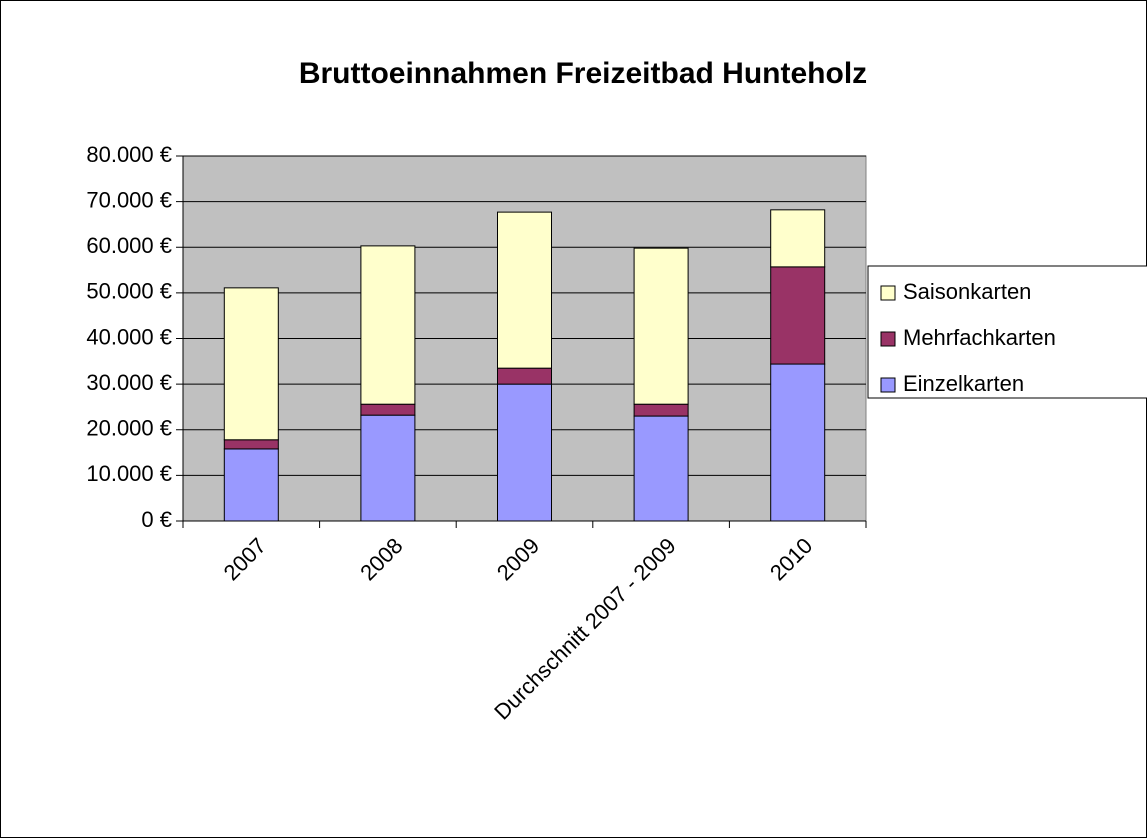 The width and height of the screenshot is (1147, 838). What do you see at coordinates (129, 473) in the screenshot?
I see `y-tick-label: 10.000 €` at bounding box center [129, 473].